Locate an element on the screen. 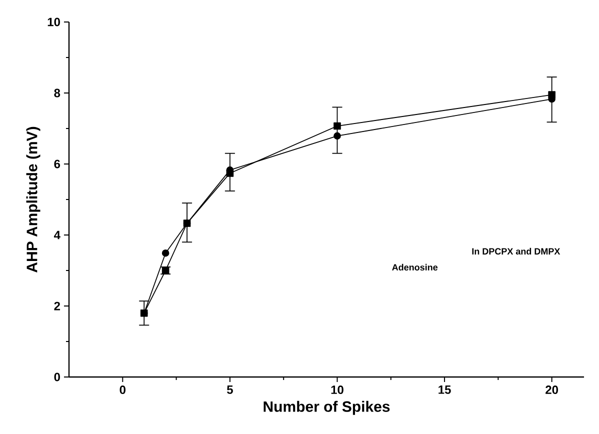 This screenshot has height=434, width=599. y-tick-label: 6 is located at coordinates (57, 164).